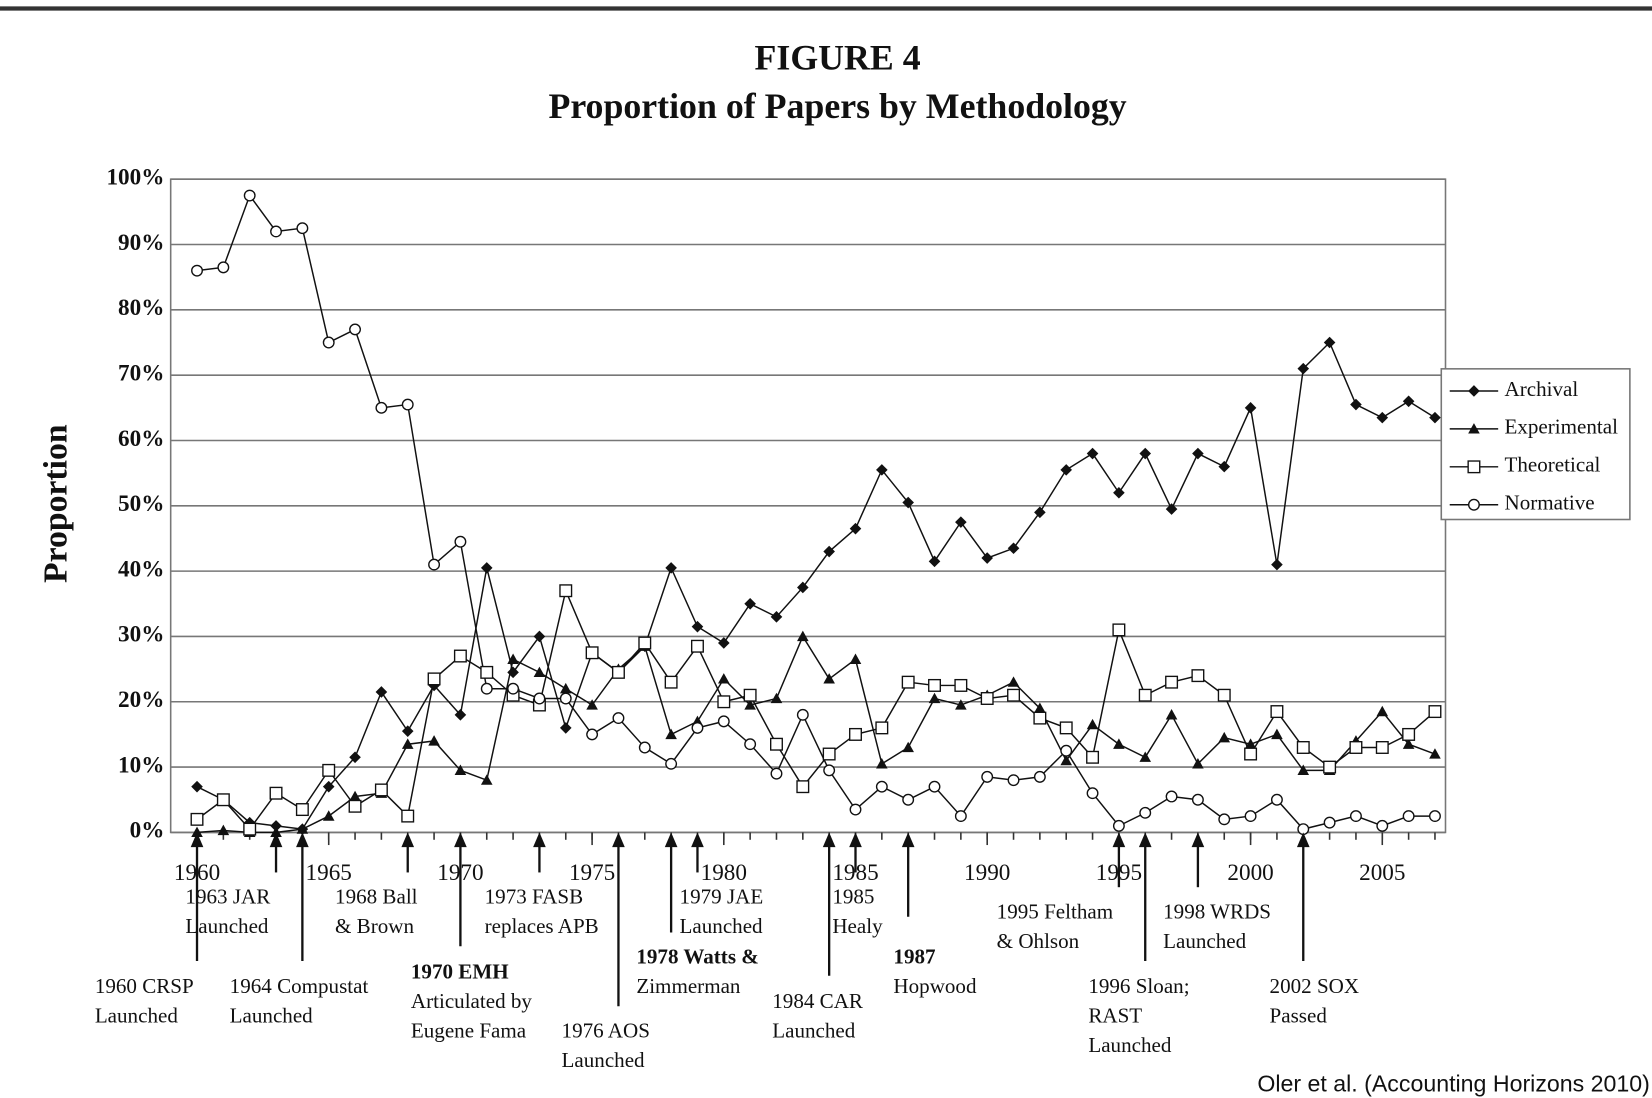  What do you see at coordinates (374, 926) in the screenshot?
I see `annotation-text: & Brown` at bounding box center [374, 926].